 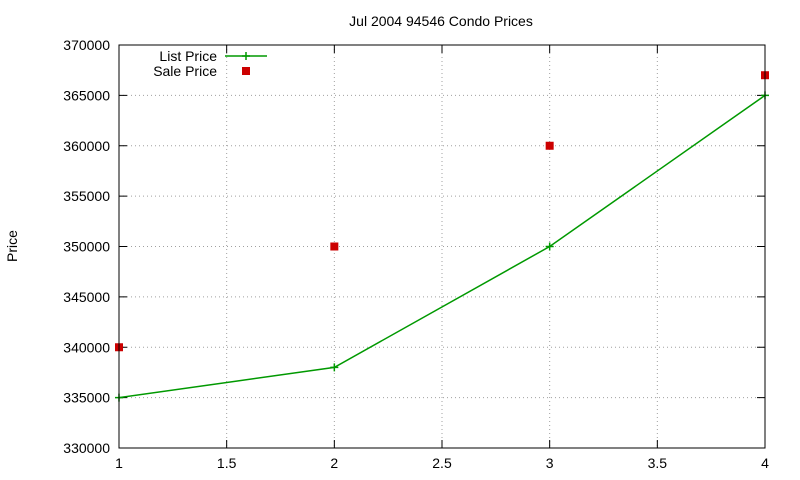 I want to click on y-tick-label: 350000, so click(x=86, y=247).